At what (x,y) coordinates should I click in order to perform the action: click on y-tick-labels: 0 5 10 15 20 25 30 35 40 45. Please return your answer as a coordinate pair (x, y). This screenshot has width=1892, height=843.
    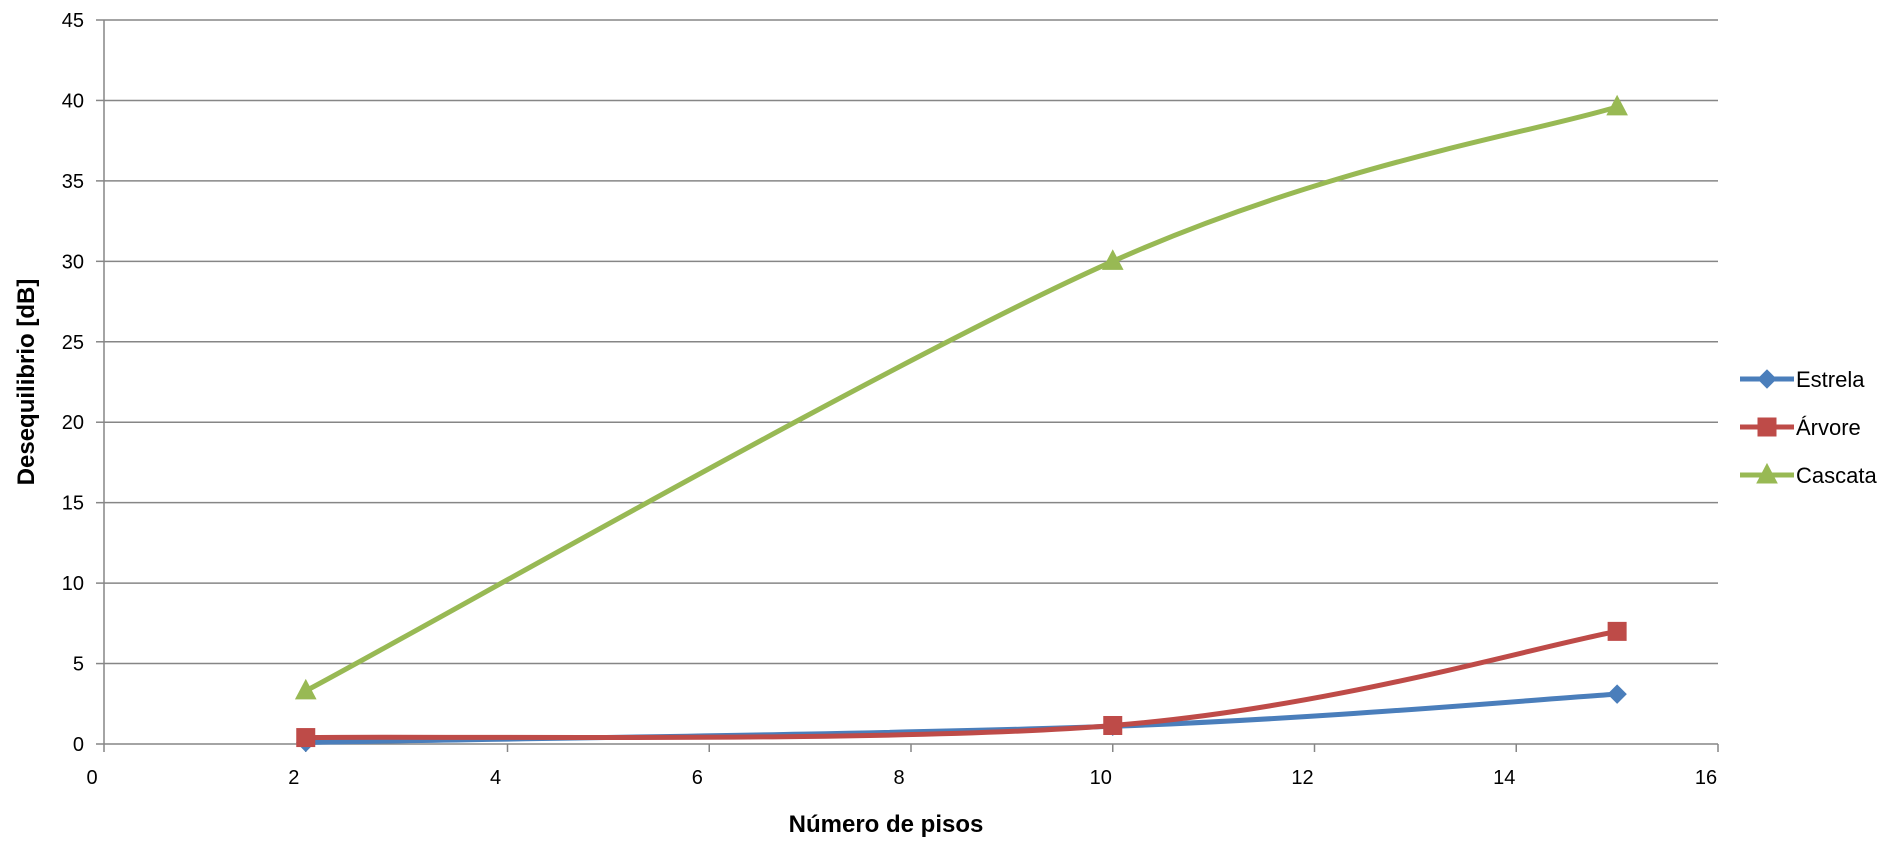
    Looking at the image, I should click on (73, 383).